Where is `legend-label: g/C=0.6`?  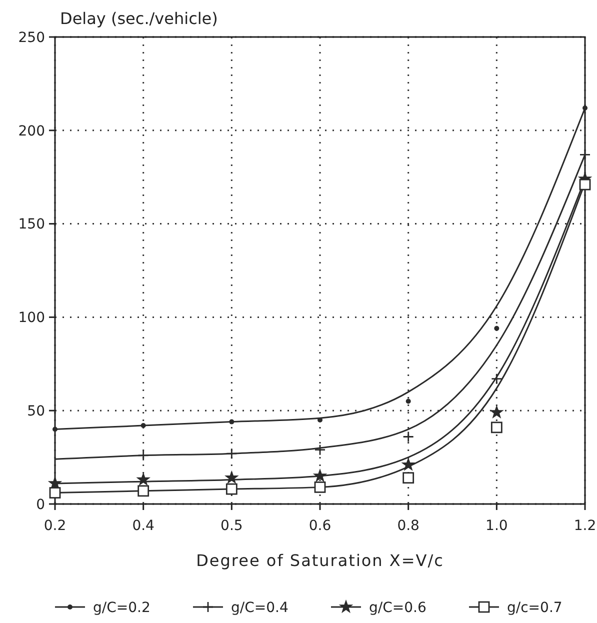
legend-label: g/C=0.6 is located at coordinates (397, 608).